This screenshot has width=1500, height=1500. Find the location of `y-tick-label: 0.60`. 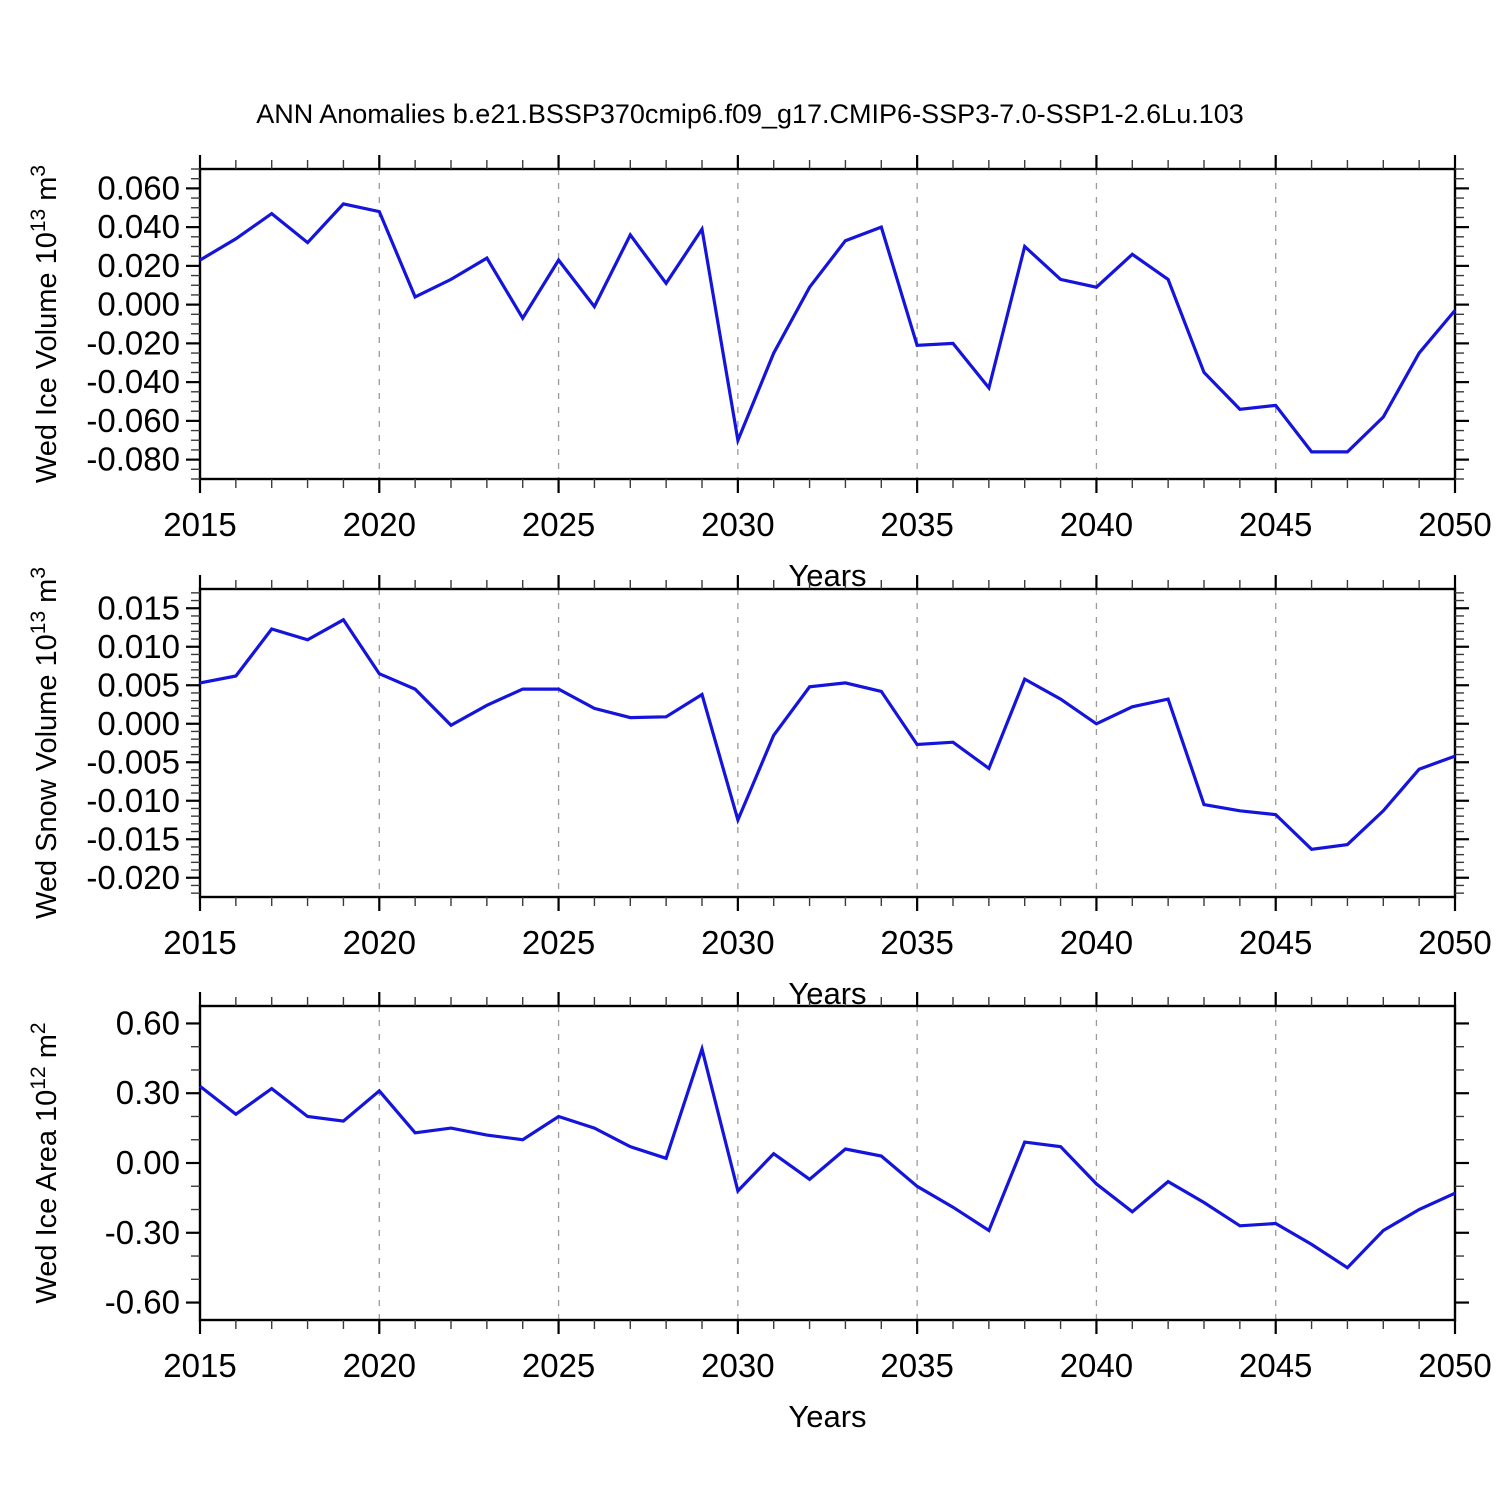

y-tick-label: 0.60 is located at coordinates (148, 1022).